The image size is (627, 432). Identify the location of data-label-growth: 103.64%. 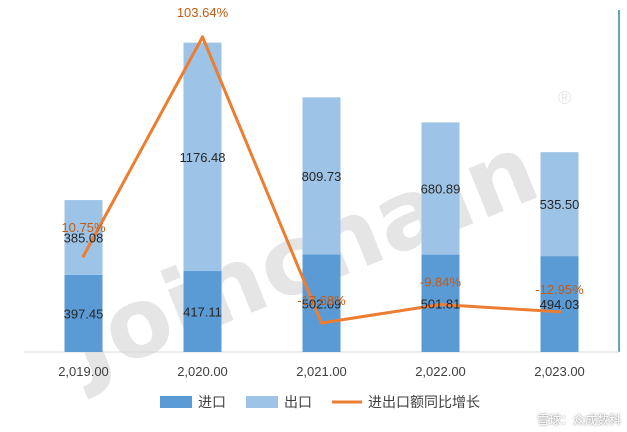
(203, 12).